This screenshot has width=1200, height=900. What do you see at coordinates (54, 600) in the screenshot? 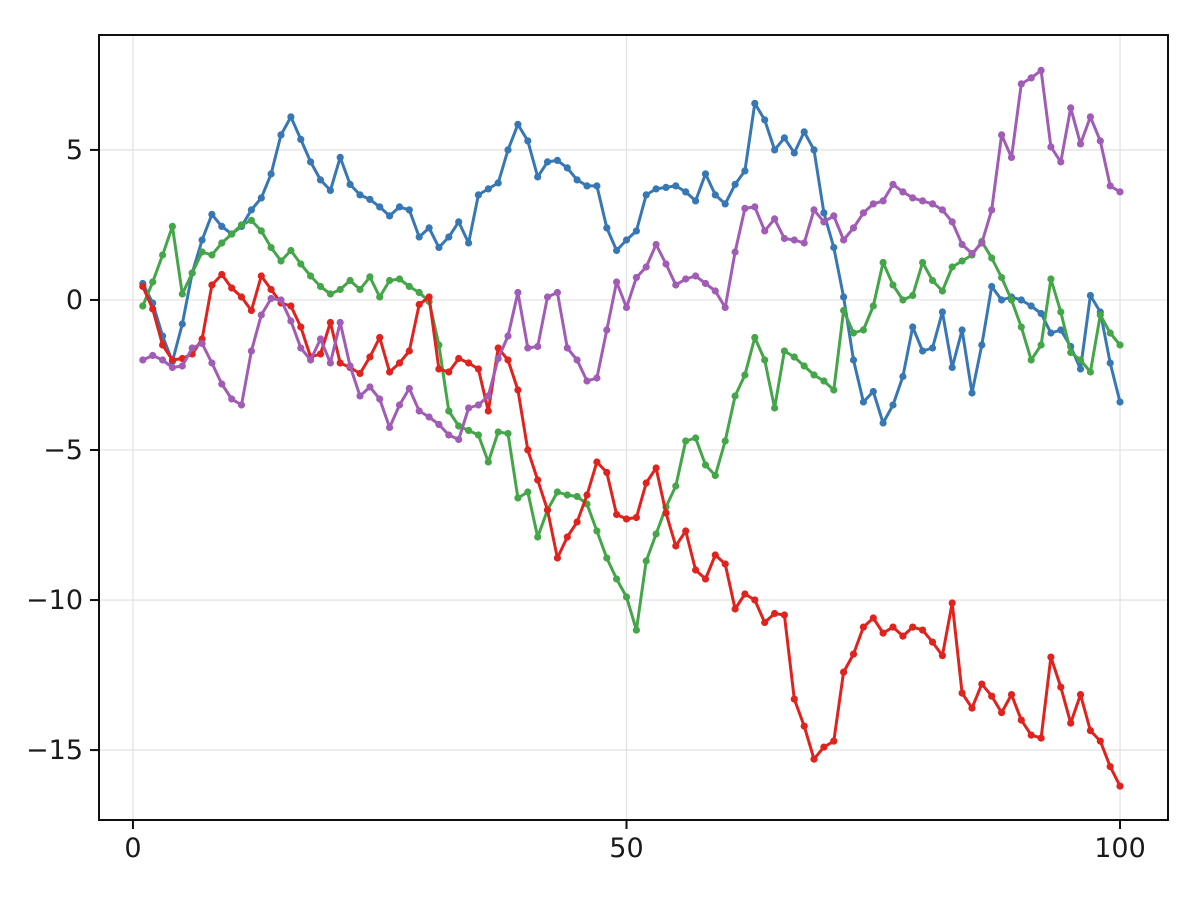
I see `y-tick-label: −10` at bounding box center [54, 600].